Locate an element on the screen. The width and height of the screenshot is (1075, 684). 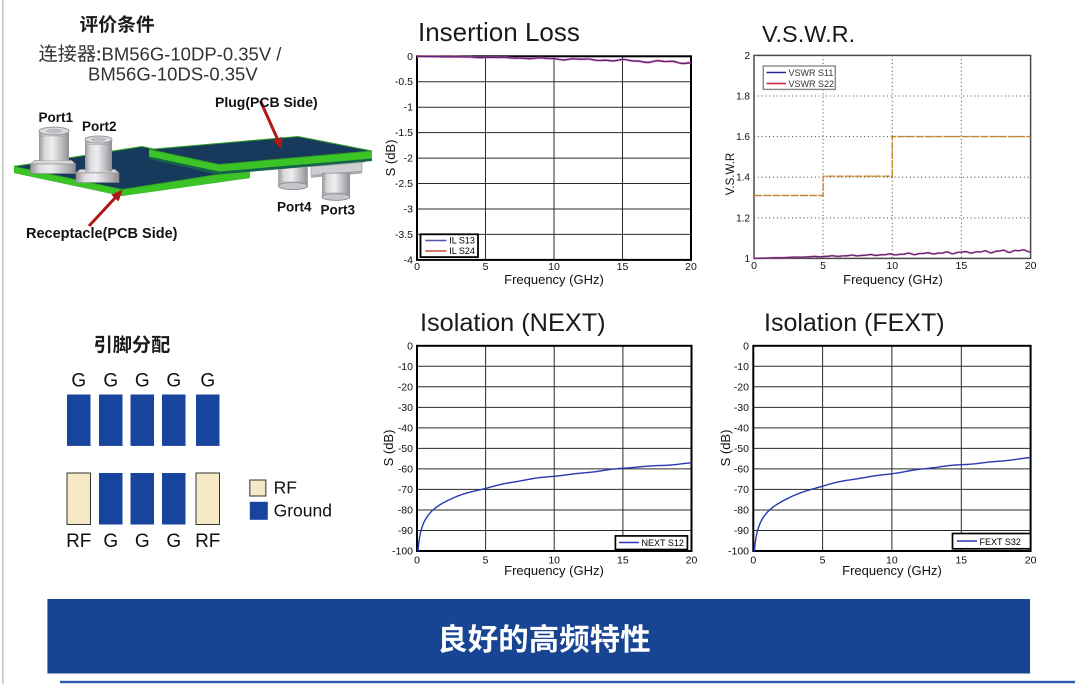
svg-text: -3 is located at coordinates (408, 210).